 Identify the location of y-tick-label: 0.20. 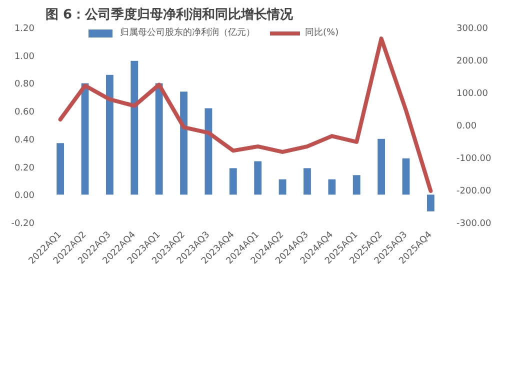
(24, 168).